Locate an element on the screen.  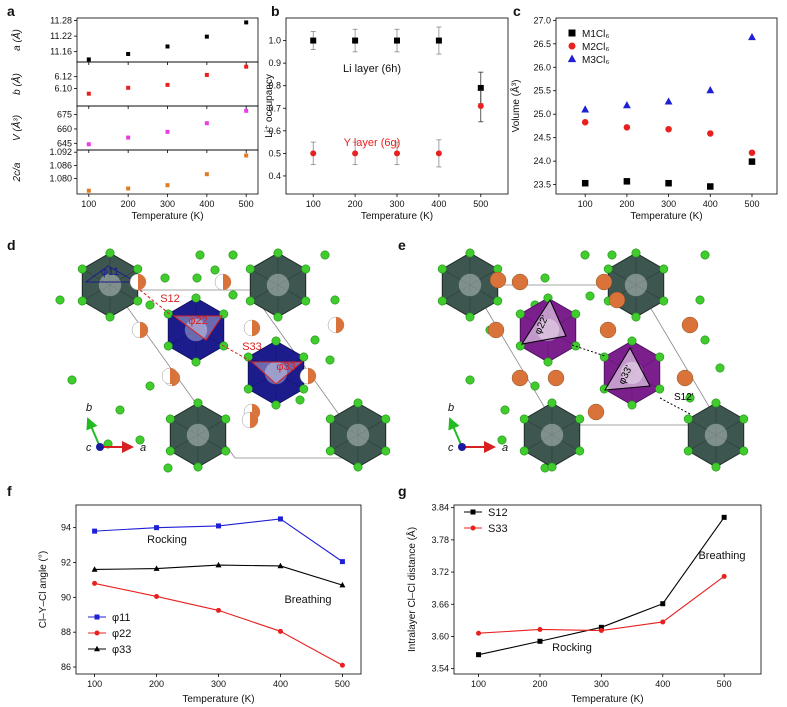
structure-e-axis-b-arrow is located at coordinates (455, 432).